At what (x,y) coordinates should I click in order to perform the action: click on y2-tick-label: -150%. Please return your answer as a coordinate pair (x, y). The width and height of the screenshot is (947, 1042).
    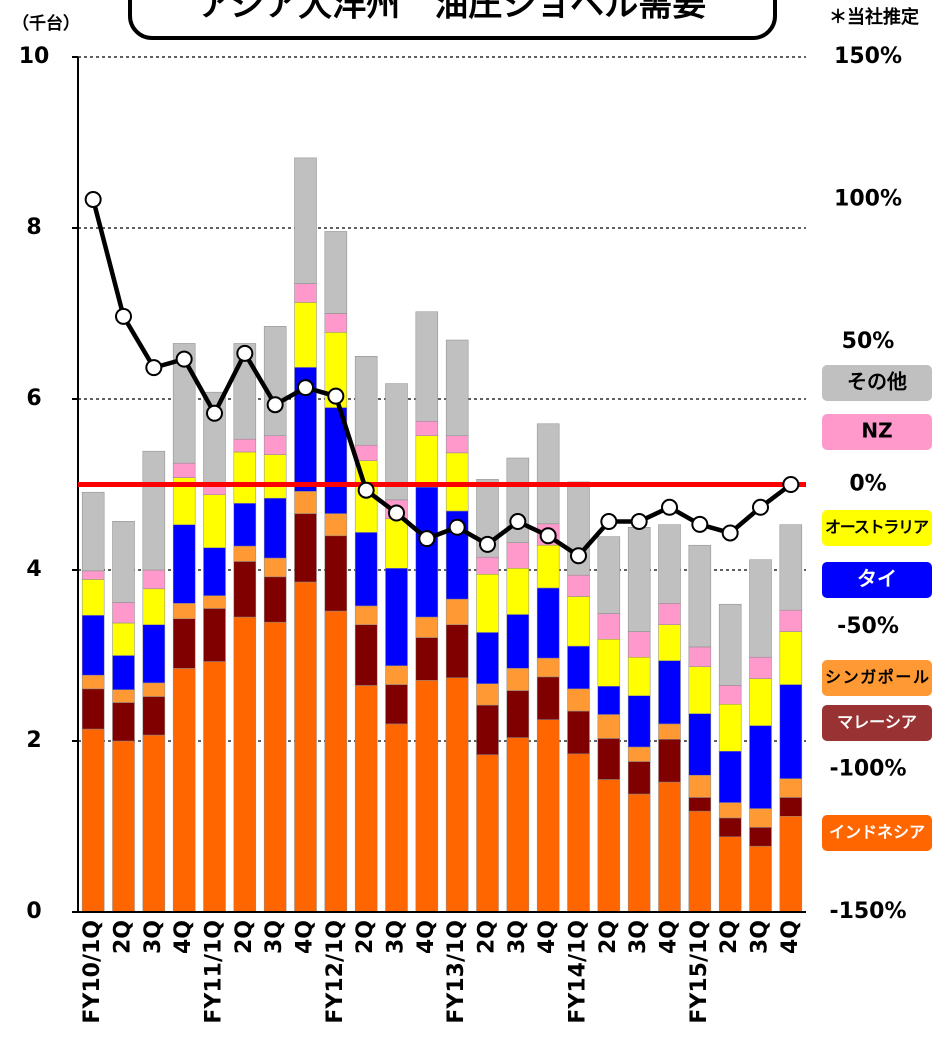
    Looking at the image, I should click on (867, 911).